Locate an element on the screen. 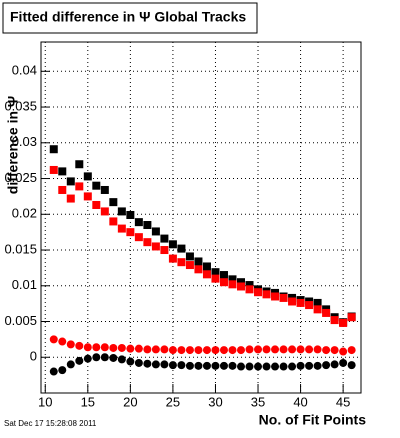 This screenshot has width=400, height=438. y-tick-label: 0.04 is located at coordinates (24, 70).